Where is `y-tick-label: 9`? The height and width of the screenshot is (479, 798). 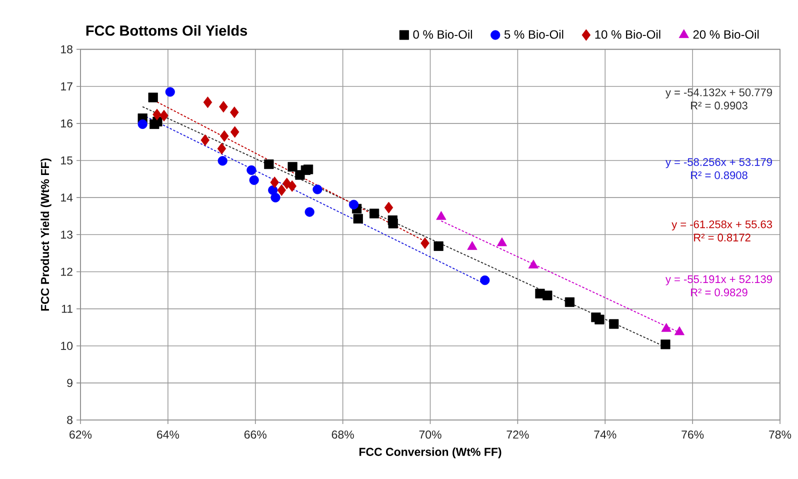
y-tick-label: 9 is located at coordinates (69, 382).